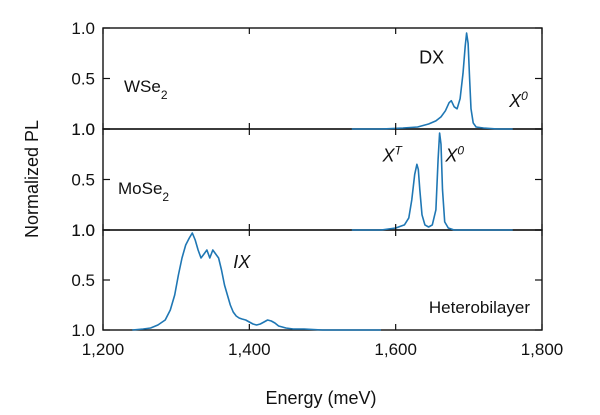 Image resolution: width=600 pixels, height=415 pixels. Describe the element at coordinates (320, 398) in the screenshot. I see `x-axis-title: Energy (meV)` at that location.